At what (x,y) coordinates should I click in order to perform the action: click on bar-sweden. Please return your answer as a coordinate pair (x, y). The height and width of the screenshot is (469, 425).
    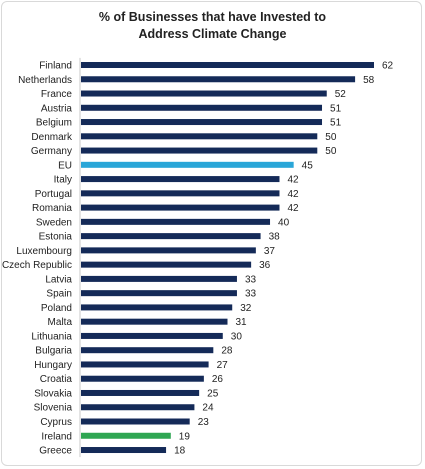
    Looking at the image, I should click on (176, 221).